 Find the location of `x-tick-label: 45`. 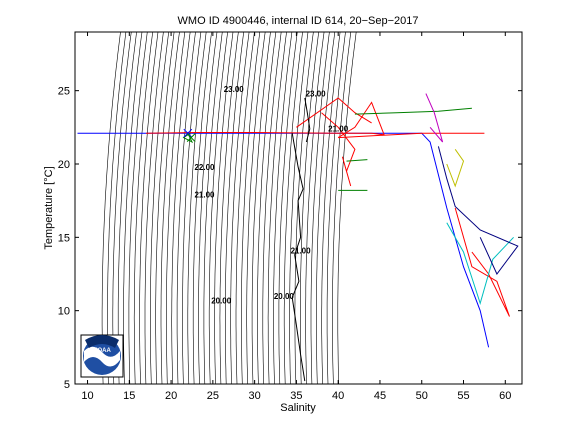

x-tick-label: 45 is located at coordinates (380, 396).